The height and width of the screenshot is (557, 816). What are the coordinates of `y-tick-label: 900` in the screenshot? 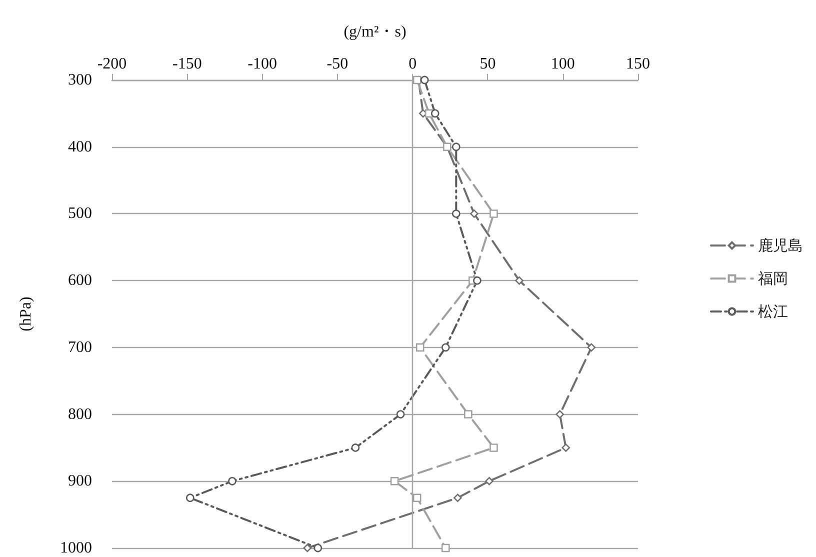 It's located at (80, 481).